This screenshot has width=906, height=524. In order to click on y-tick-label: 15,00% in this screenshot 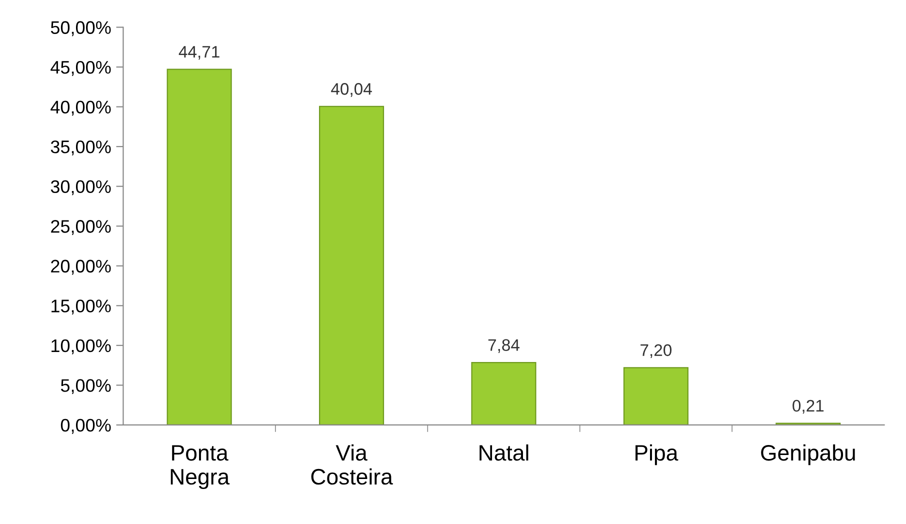, I will do `click(81, 307)`.